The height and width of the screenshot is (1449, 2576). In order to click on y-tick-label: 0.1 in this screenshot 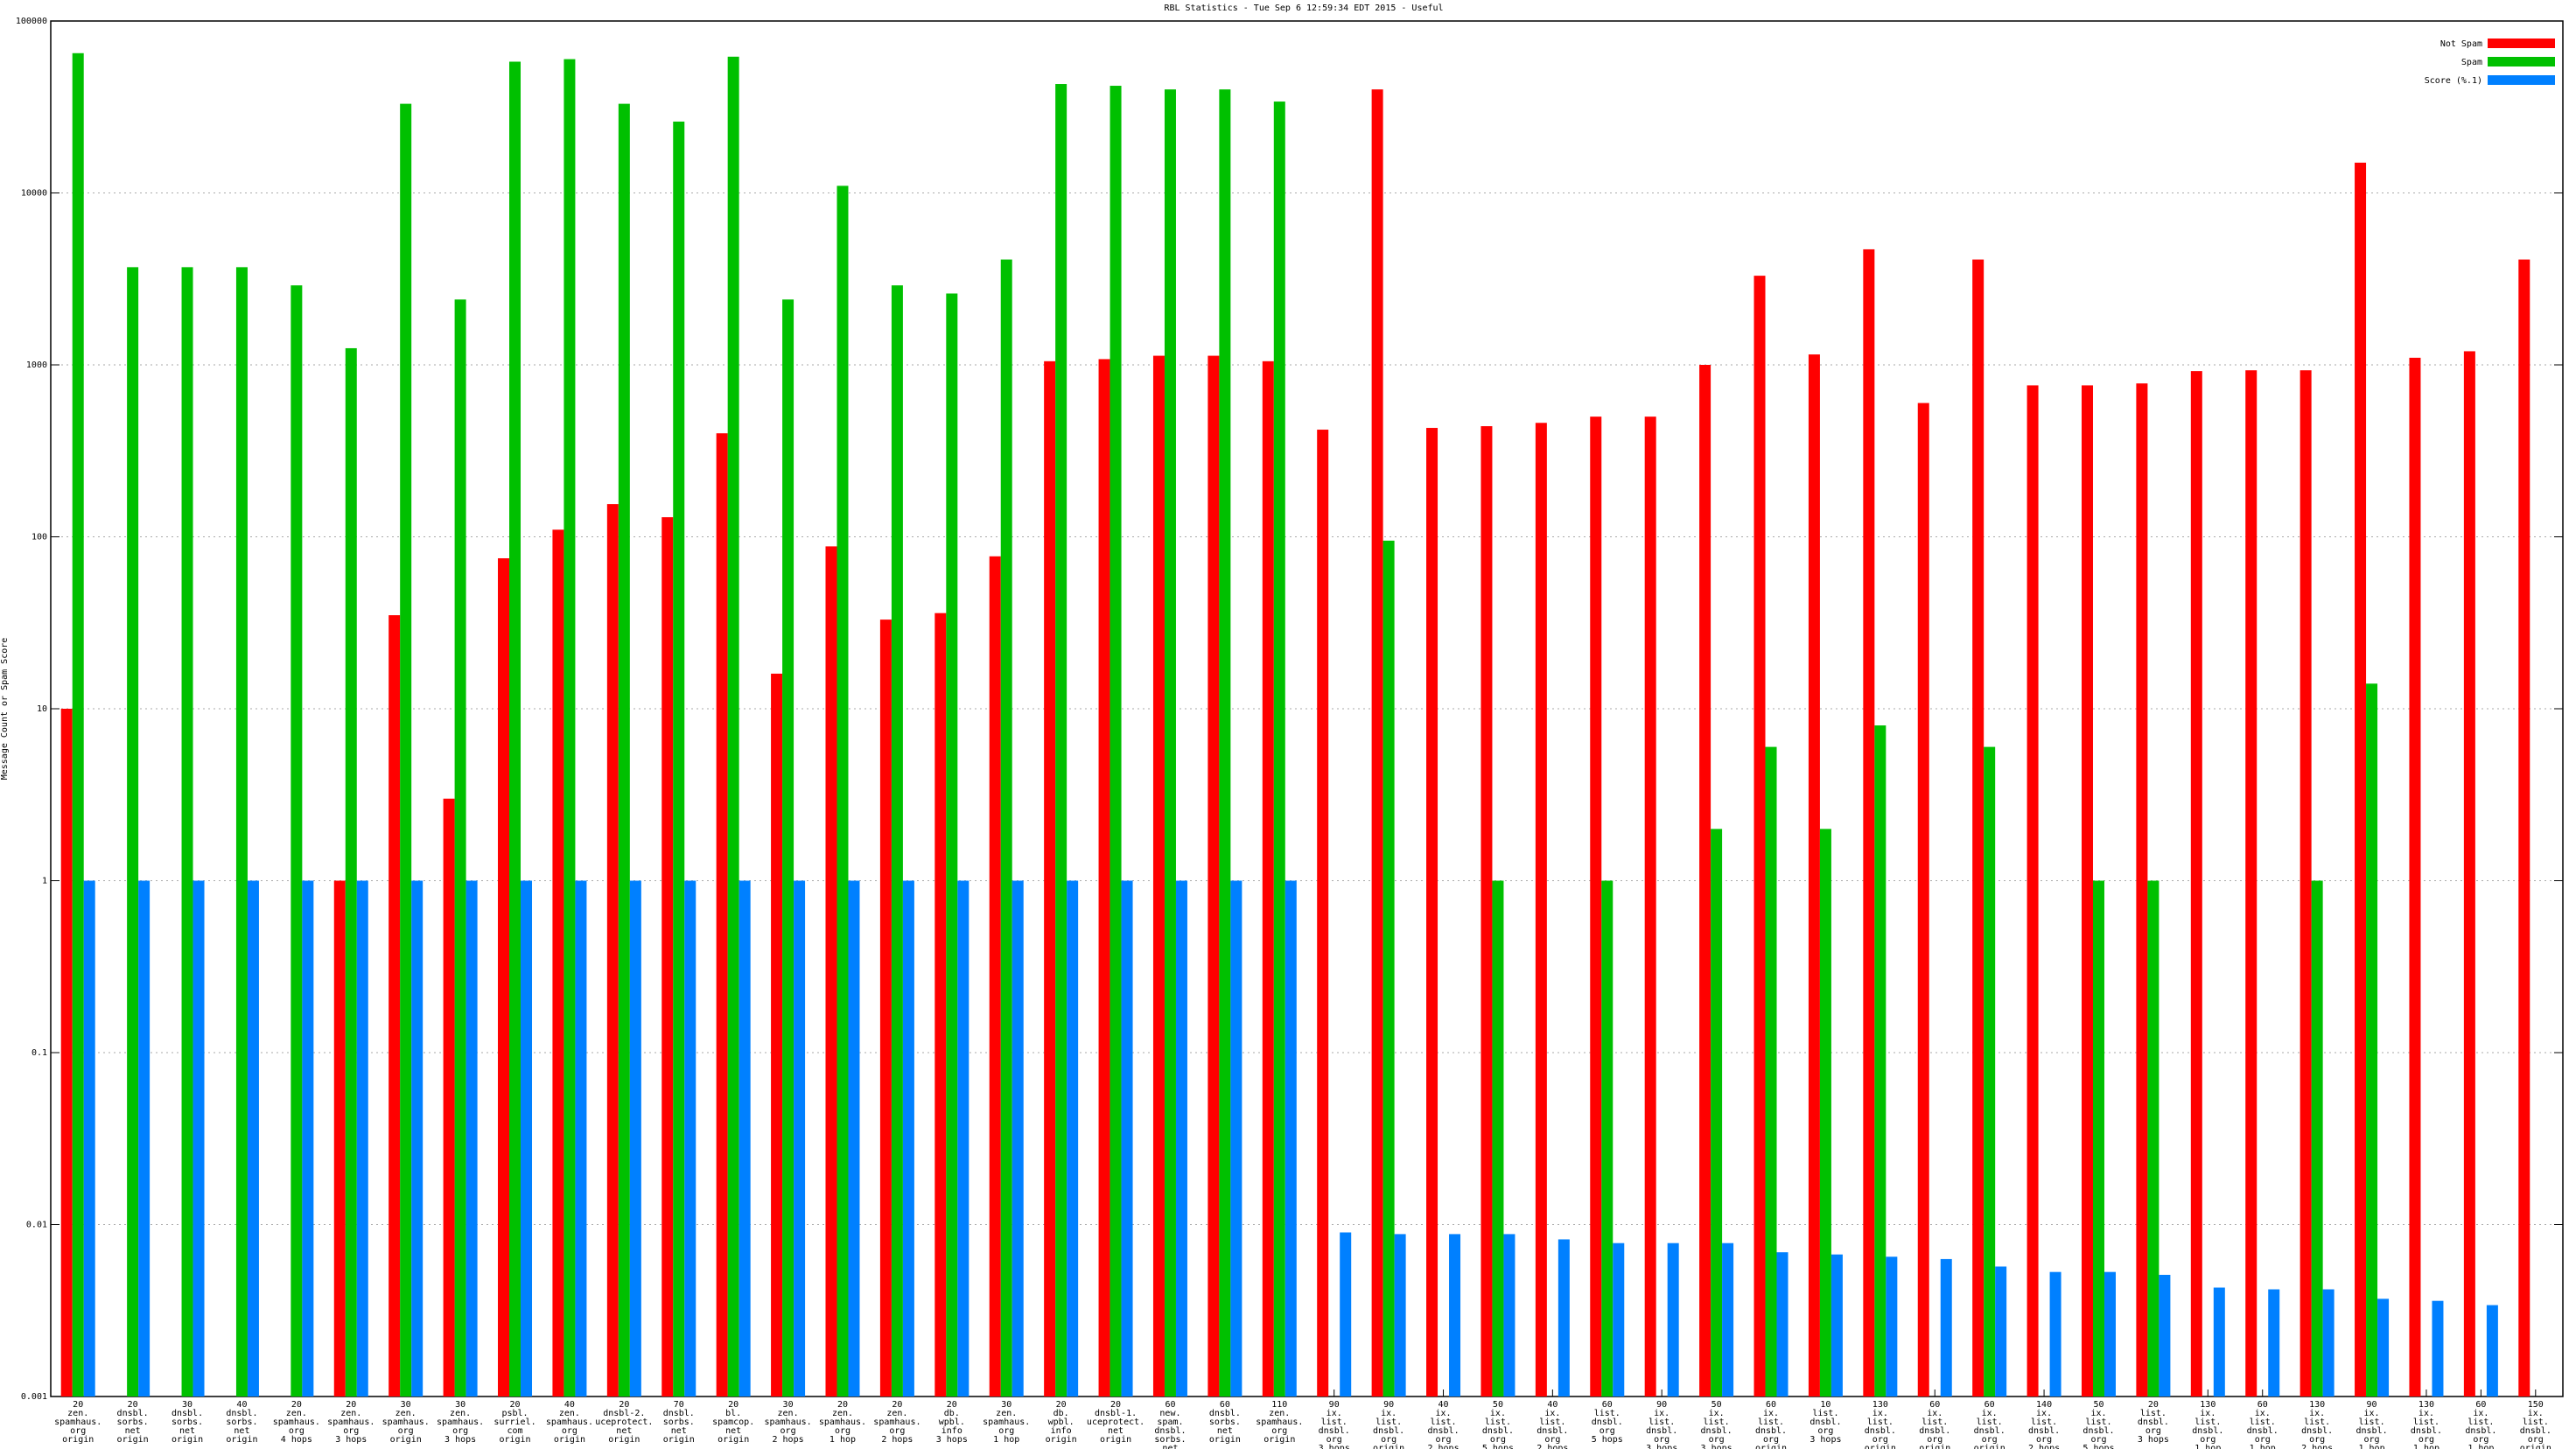, I will do `click(39, 1053)`.